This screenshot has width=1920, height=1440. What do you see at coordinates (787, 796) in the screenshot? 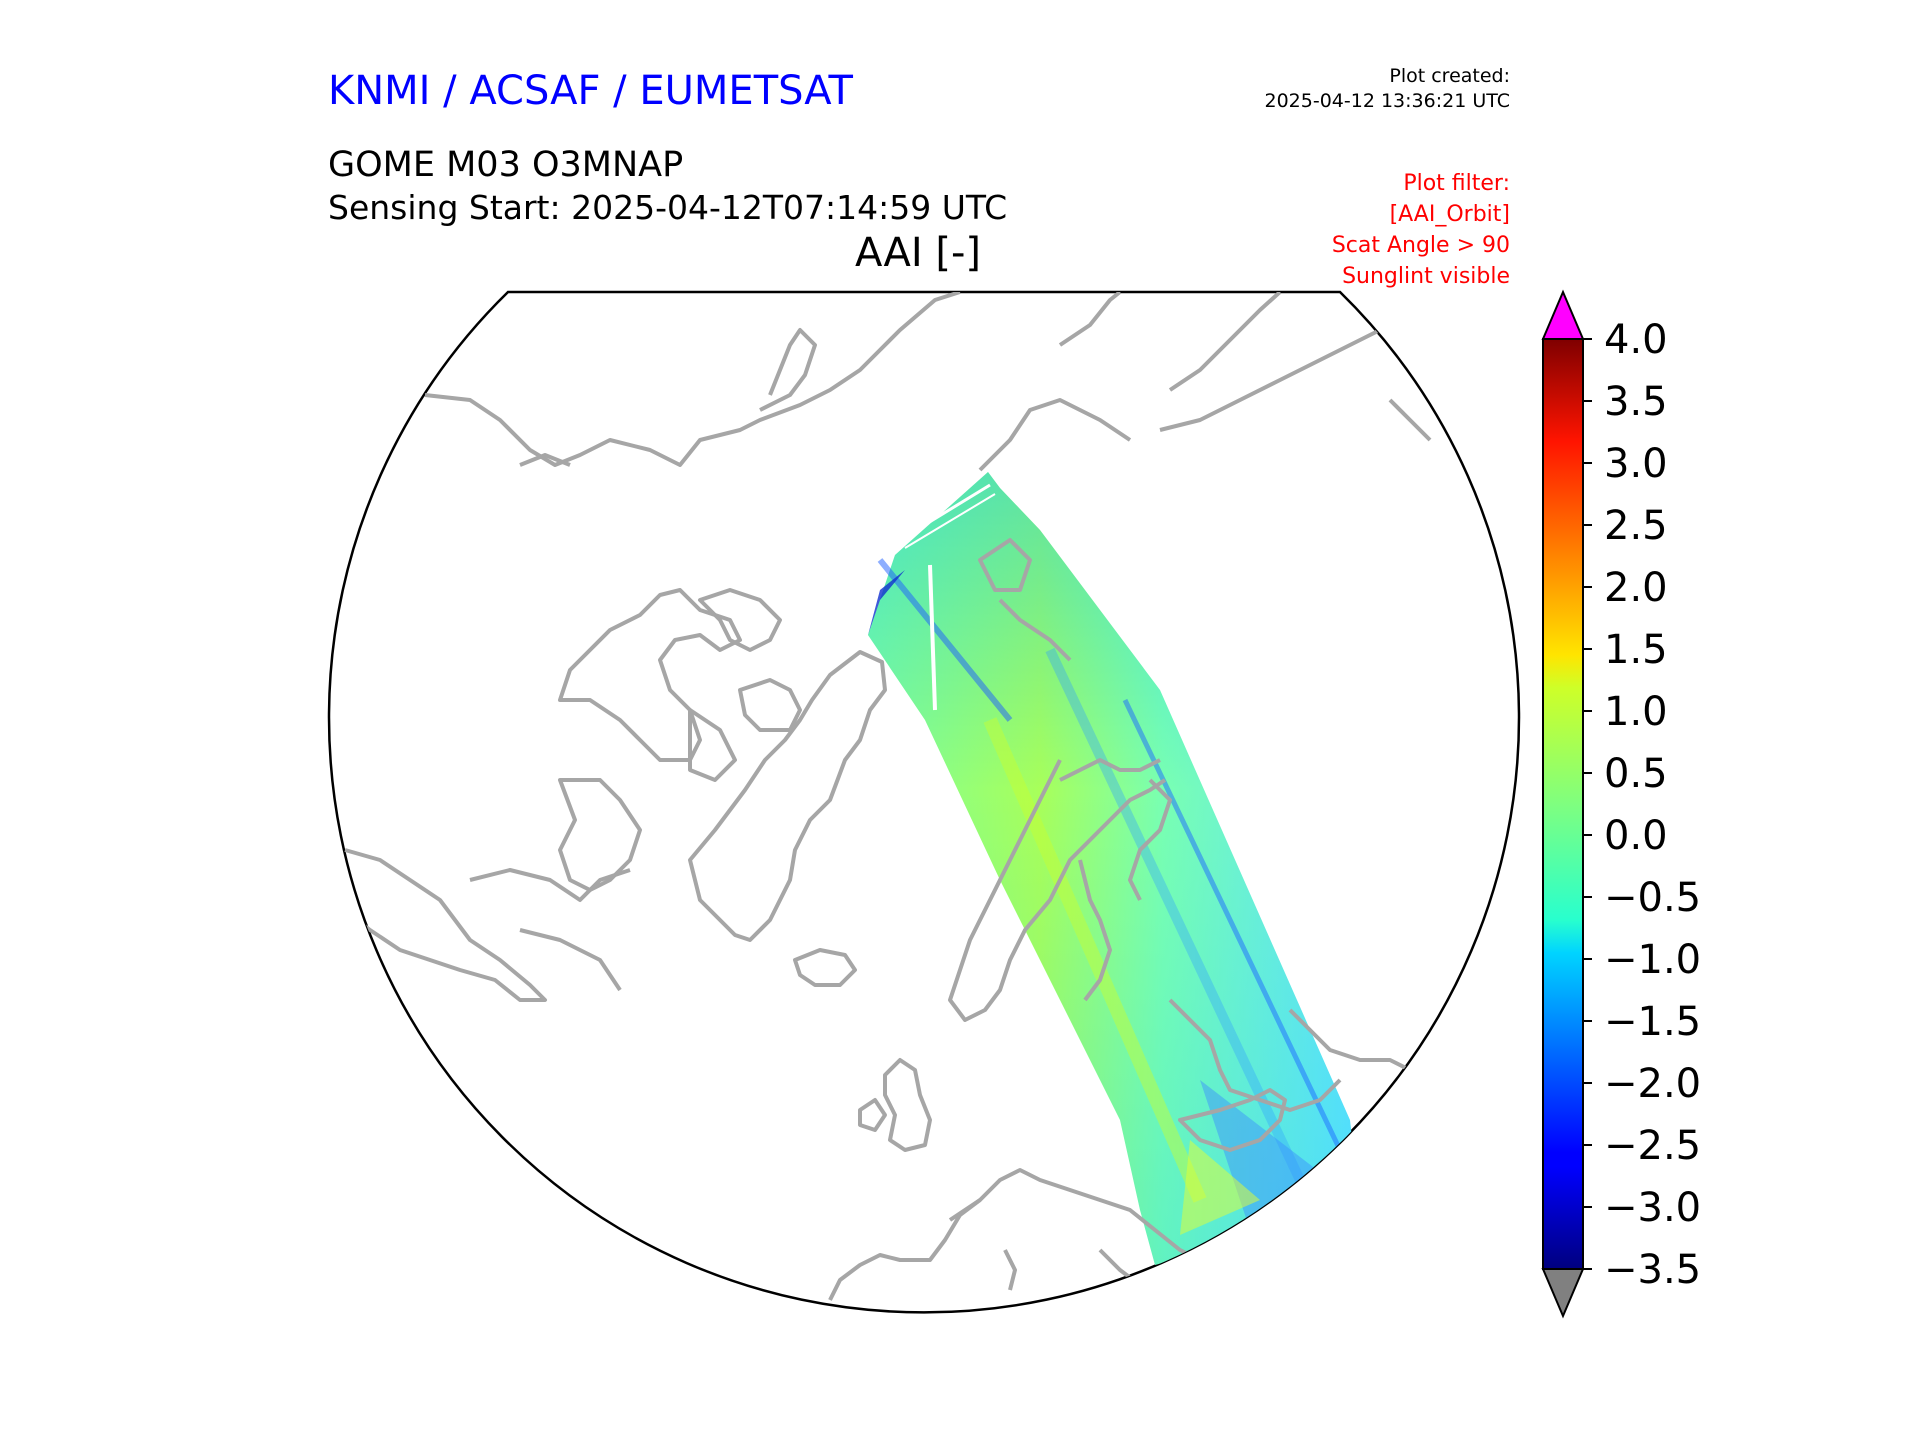
I see `greenland-coast` at bounding box center [787, 796].